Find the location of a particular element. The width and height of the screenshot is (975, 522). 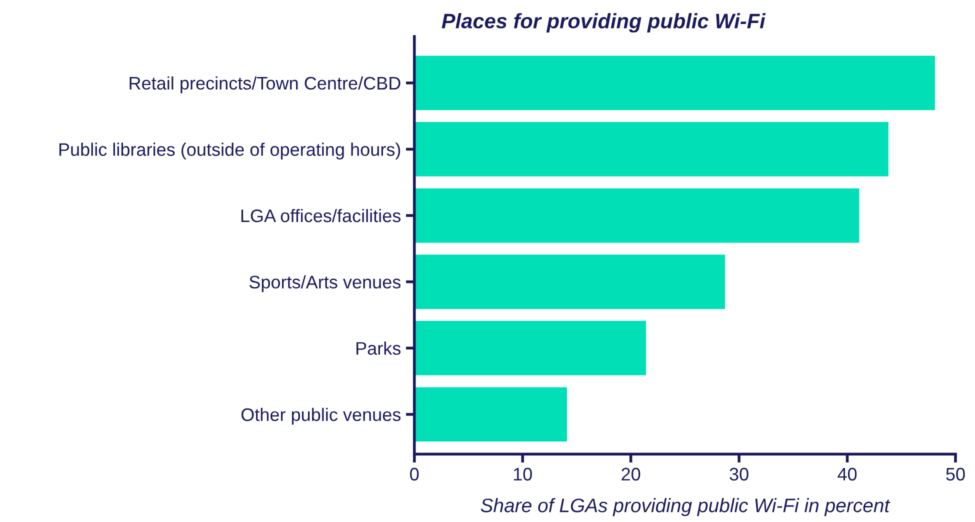

chart-title: Places for providing public Wi-Fi is located at coordinates (604, 23).